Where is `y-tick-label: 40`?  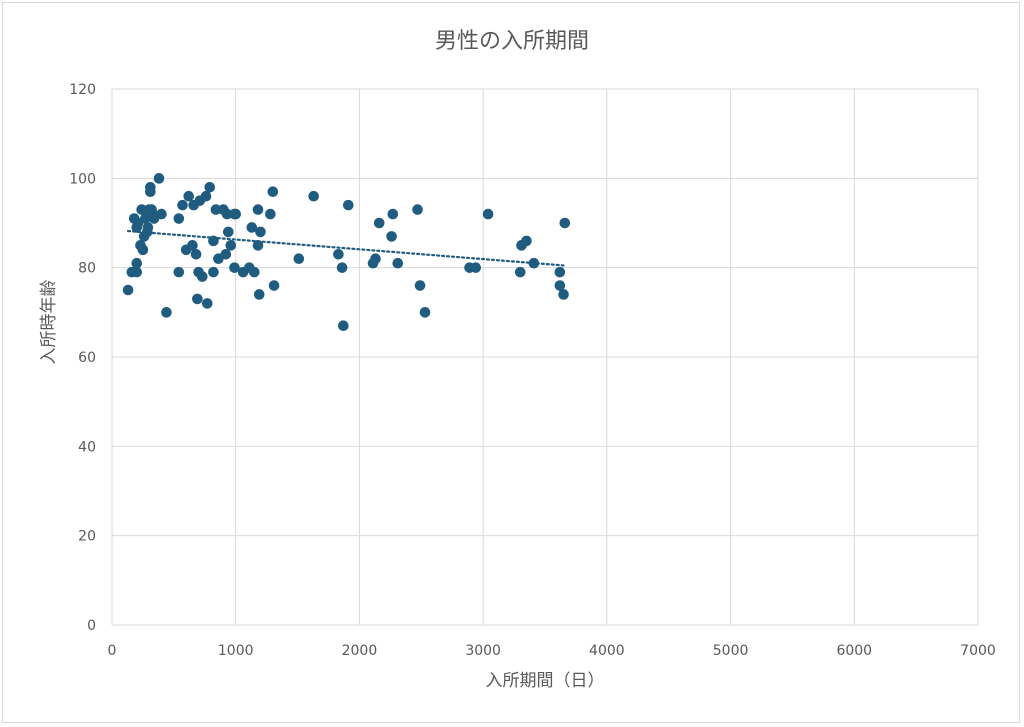
y-tick-label: 40 is located at coordinates (87, 447).